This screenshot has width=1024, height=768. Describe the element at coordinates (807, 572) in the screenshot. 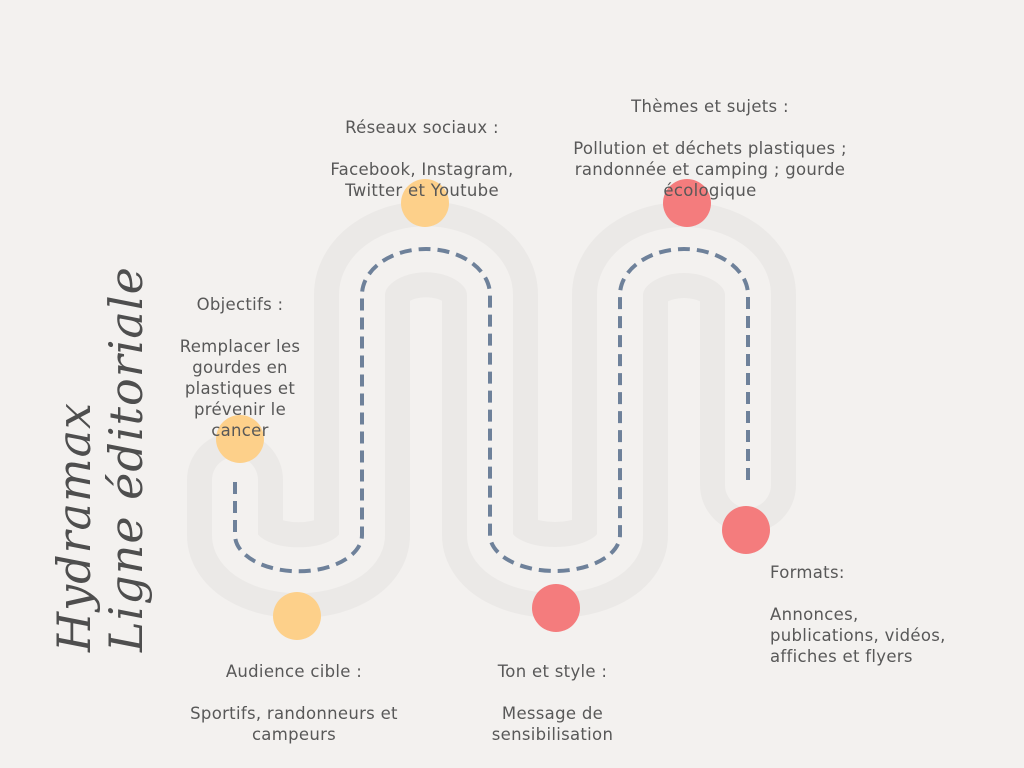

I see `step-formats-title: Formats:` at that location.